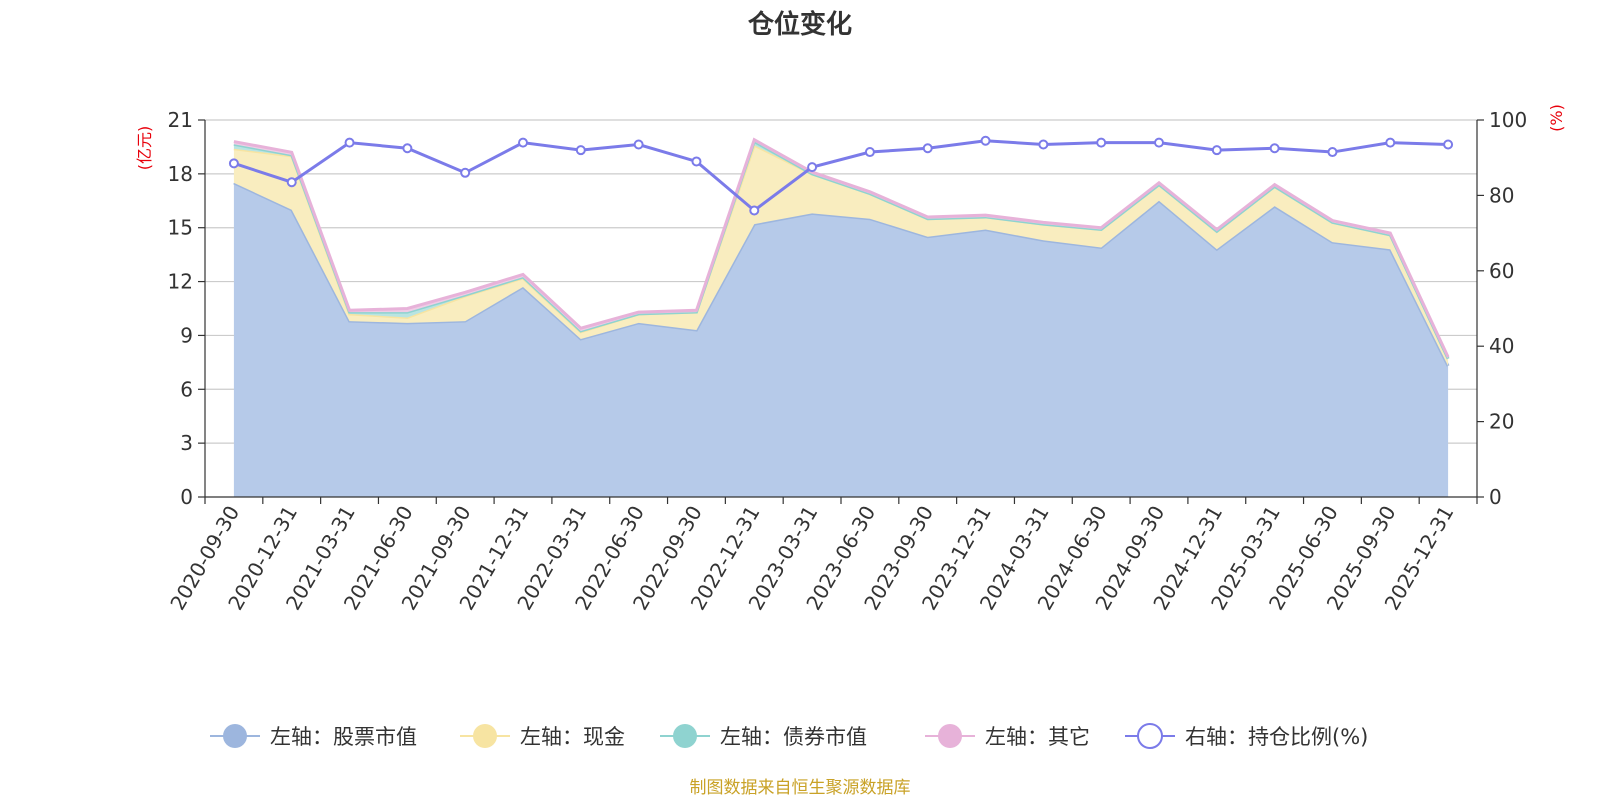 This screenshot has height=800, width=1600. I want to click on legend-item-0: 左轴：股票市值, so click(313, 736).